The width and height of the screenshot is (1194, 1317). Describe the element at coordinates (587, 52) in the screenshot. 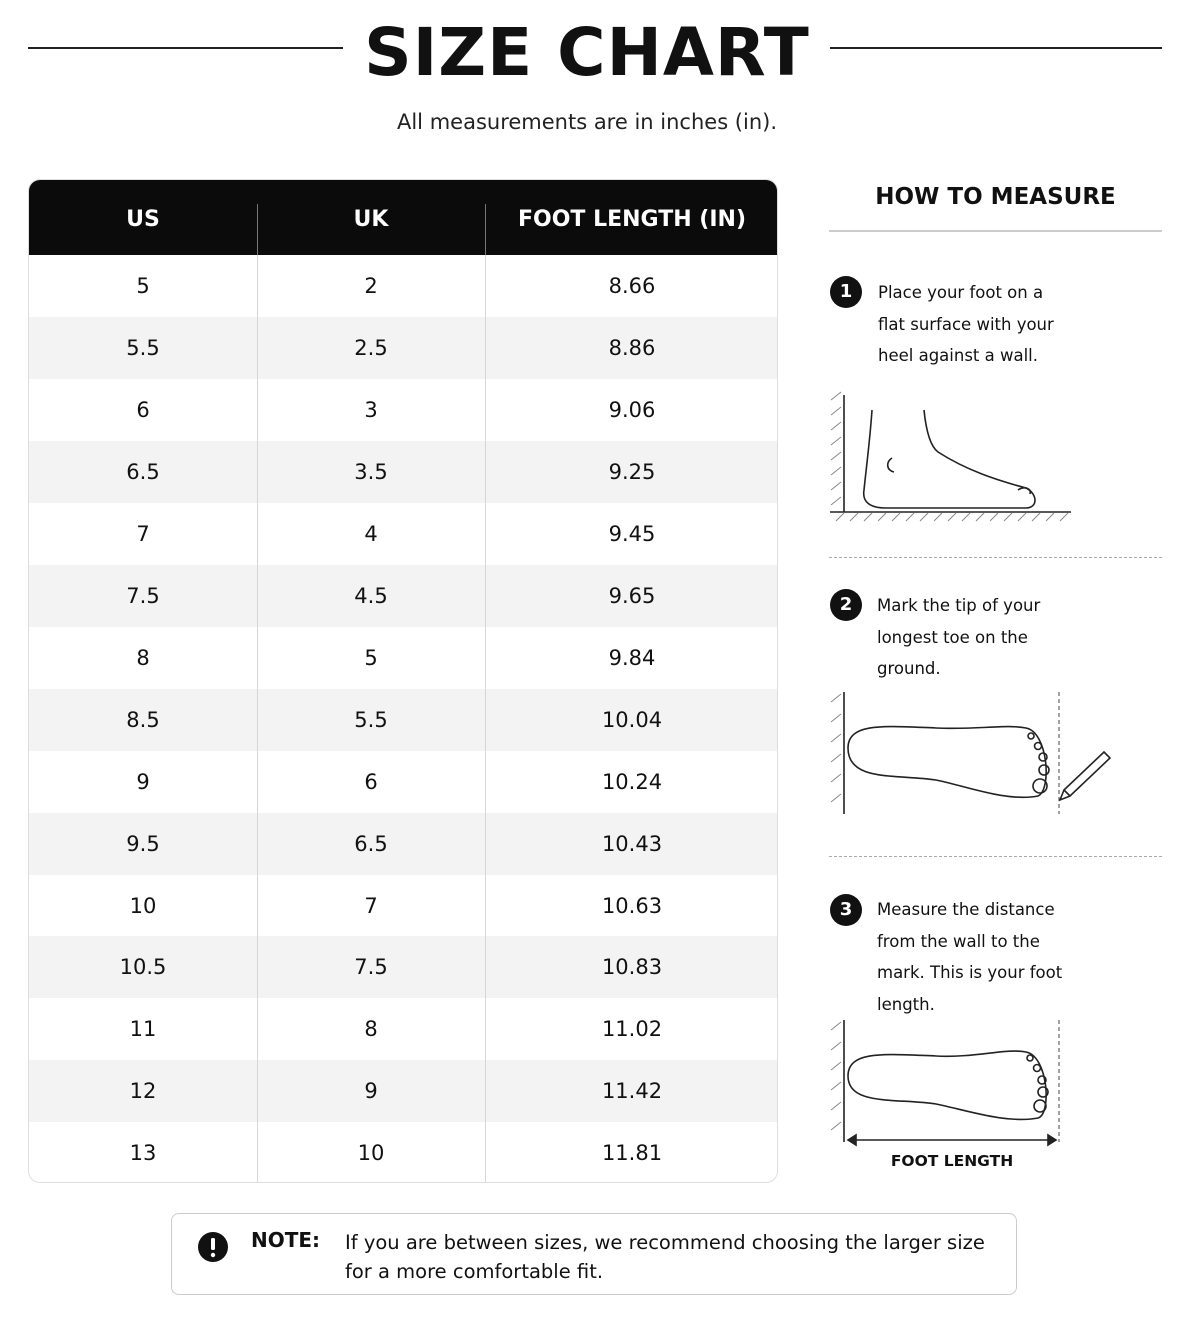

I see `title: SIZE CHART` at that location.